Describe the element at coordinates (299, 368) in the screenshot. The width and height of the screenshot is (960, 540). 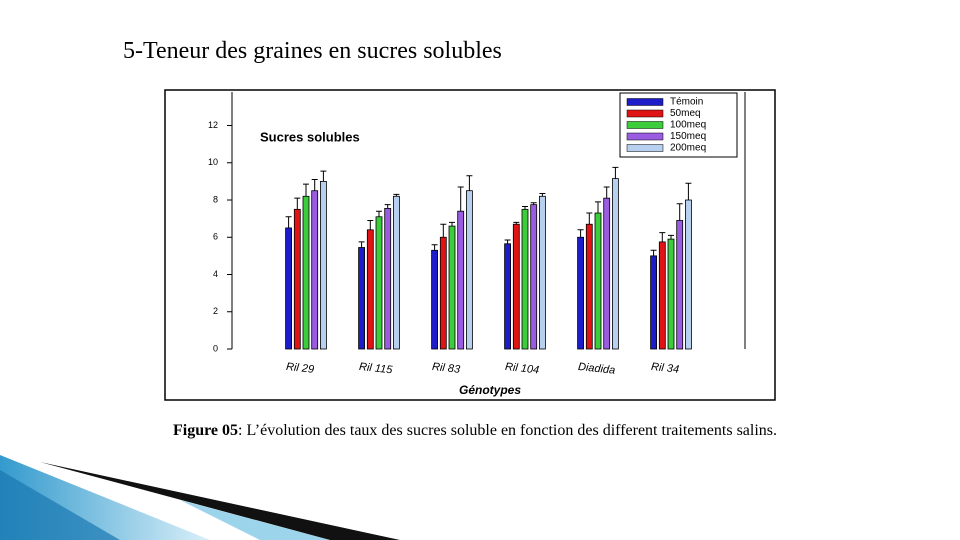
I see `x-tick-label: Ril 29` at that location.